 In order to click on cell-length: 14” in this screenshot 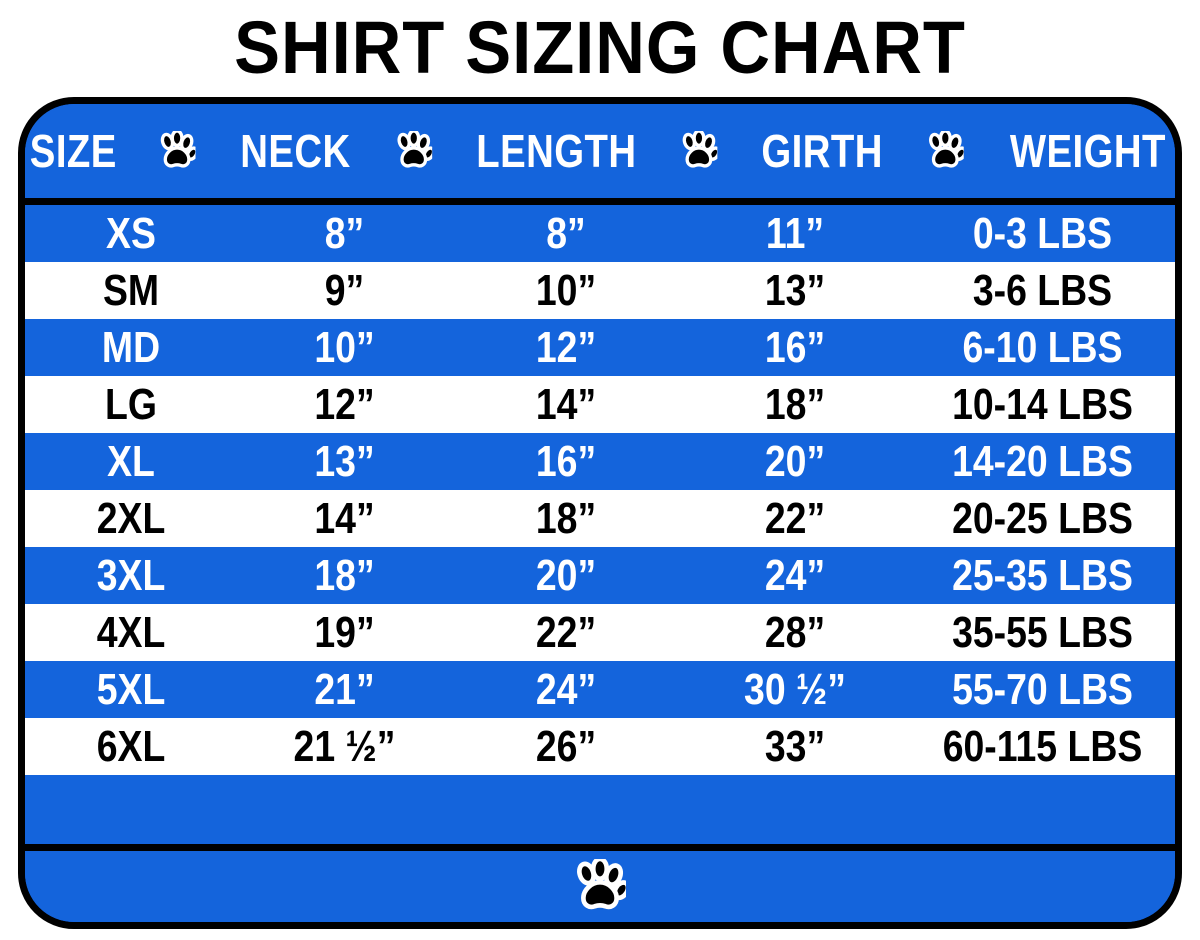, I will do `click(566, 404)`.